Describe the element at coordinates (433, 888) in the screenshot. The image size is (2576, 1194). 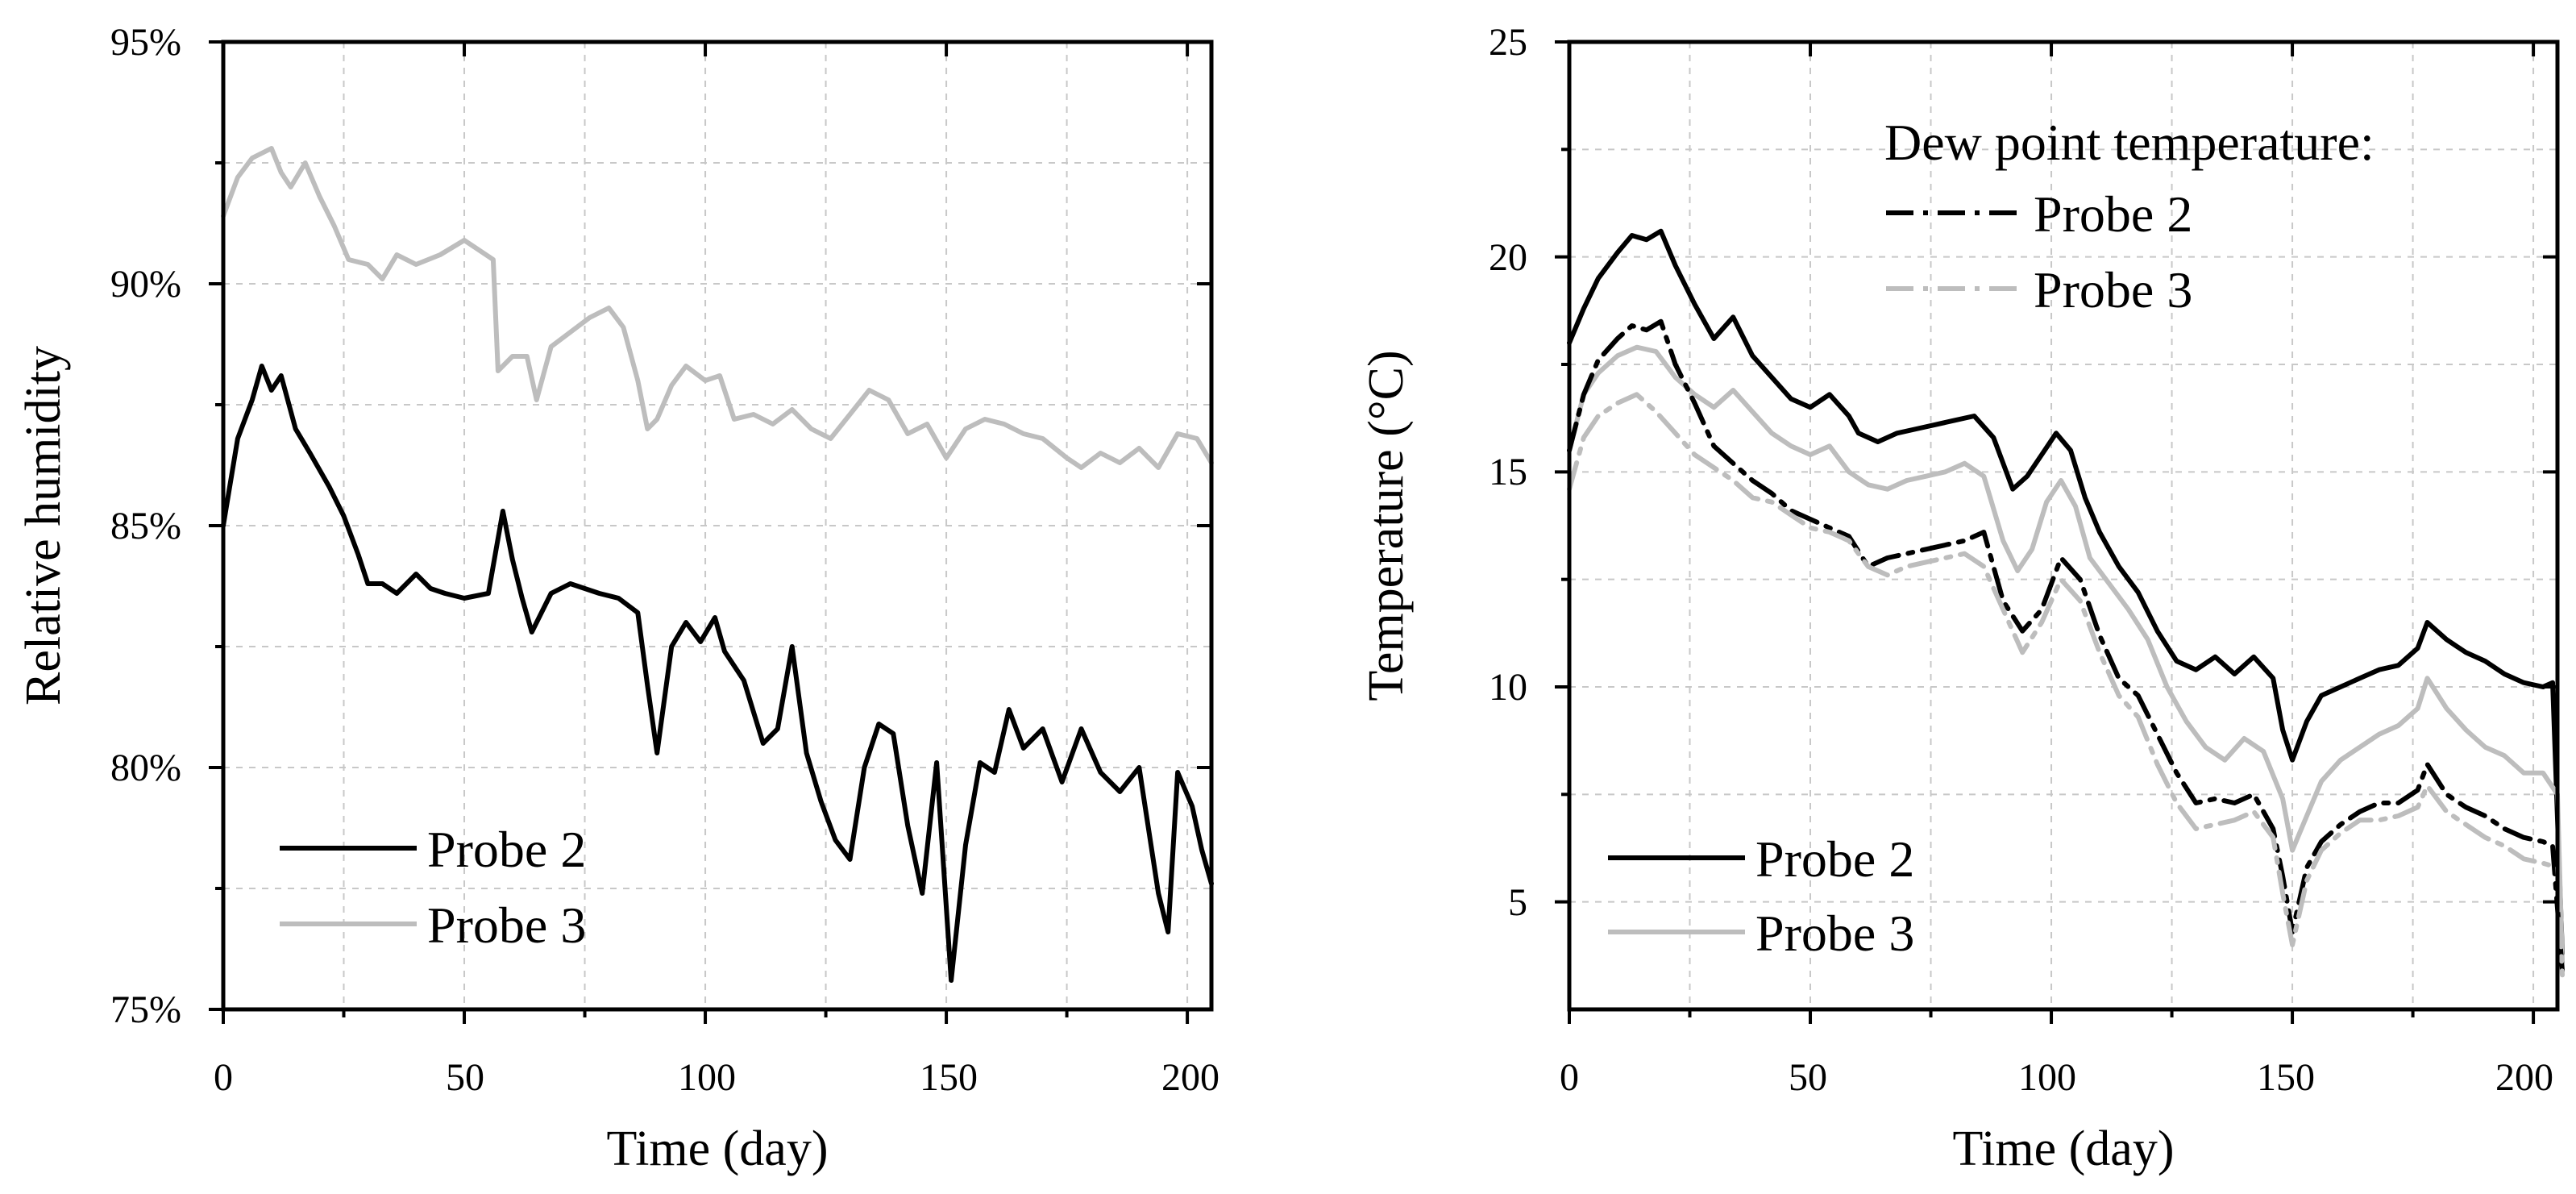
I see `left-legend: Probe 2 Probe 3` at that location.